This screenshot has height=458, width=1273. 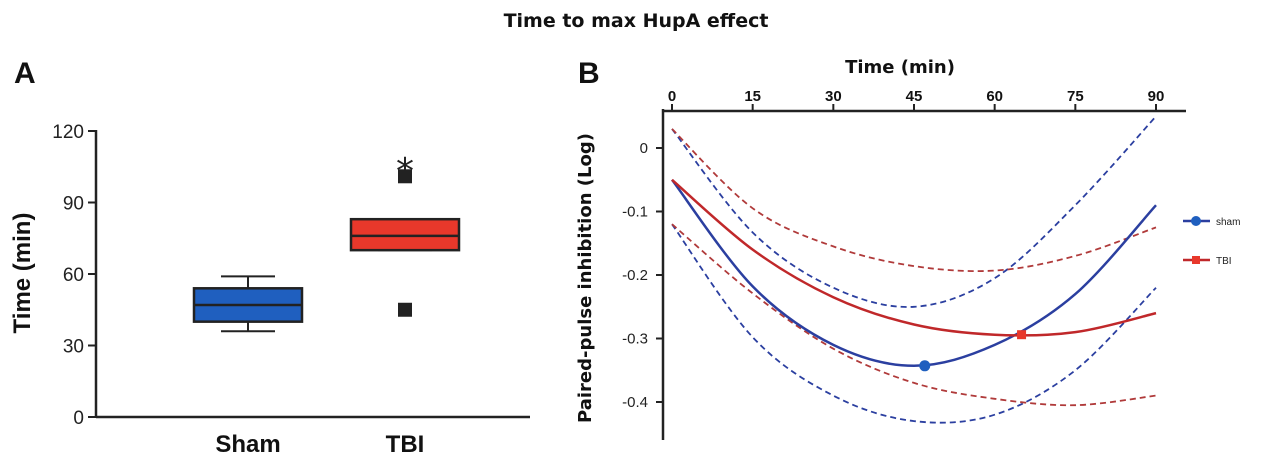 I want to click on figure-title: Time to max HupA effect, so click(x=636, y=21).